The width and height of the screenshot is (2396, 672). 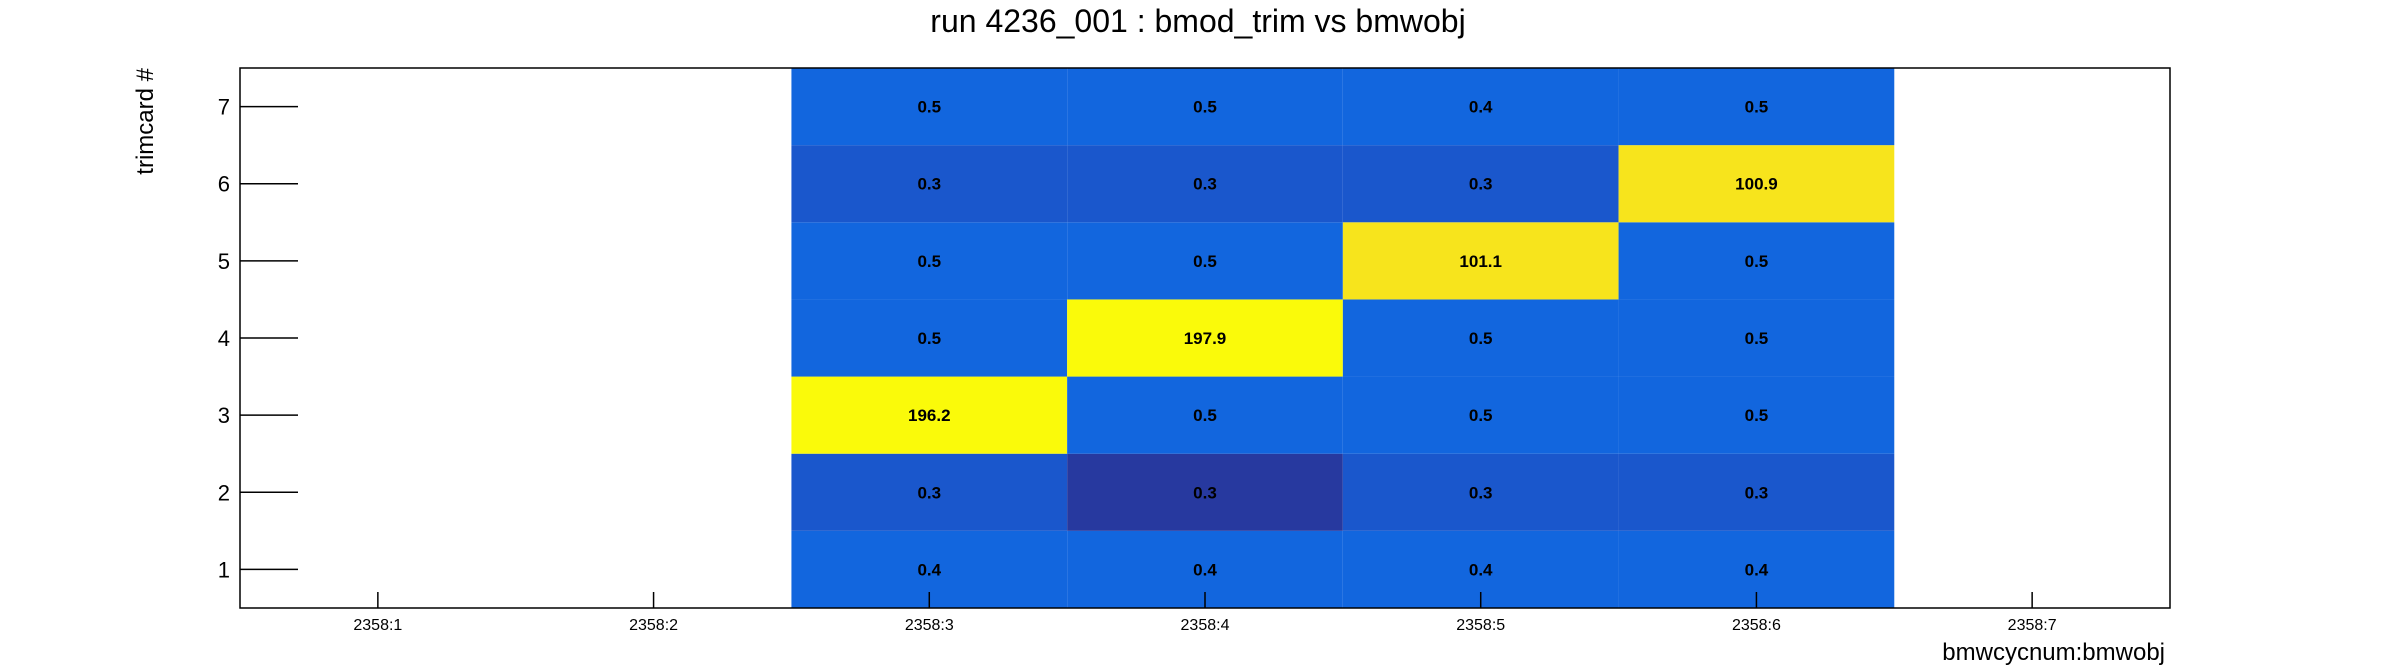 What do you see at coordinates (2032, 625) in the screenshot?
I see `x-tick-label: 2358:7` at bounding box center [2032, 625].